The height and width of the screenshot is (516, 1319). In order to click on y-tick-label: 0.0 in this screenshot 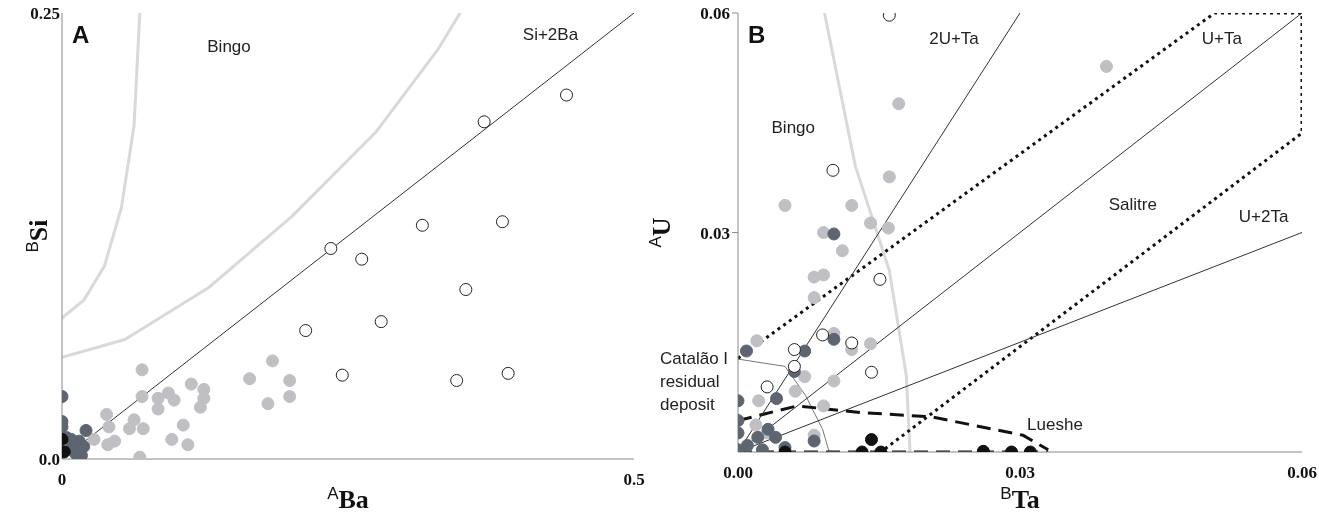, I will do `click(49, 460)`.